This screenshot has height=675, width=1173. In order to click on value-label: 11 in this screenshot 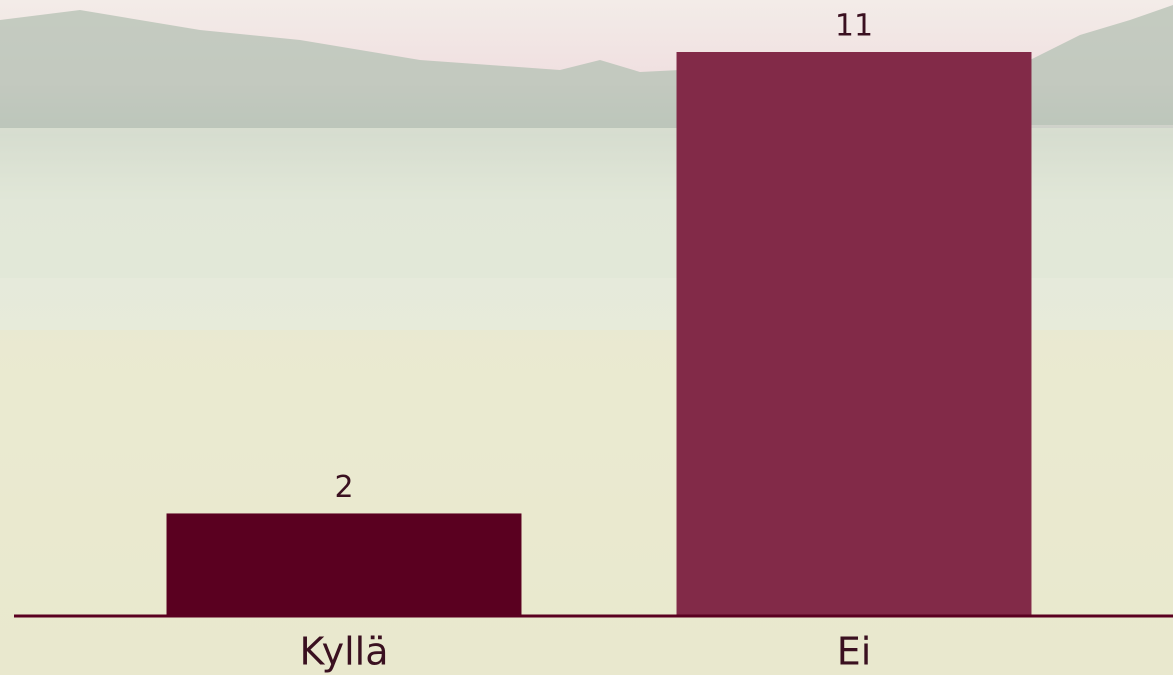, I will do `click(854, 26)`.